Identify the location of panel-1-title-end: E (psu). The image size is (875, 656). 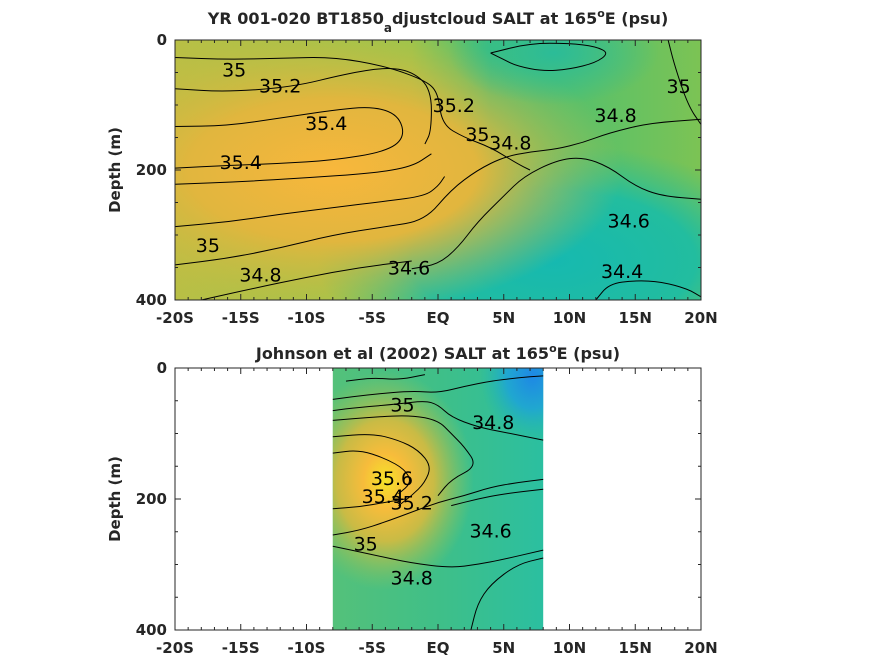
(637, 18).